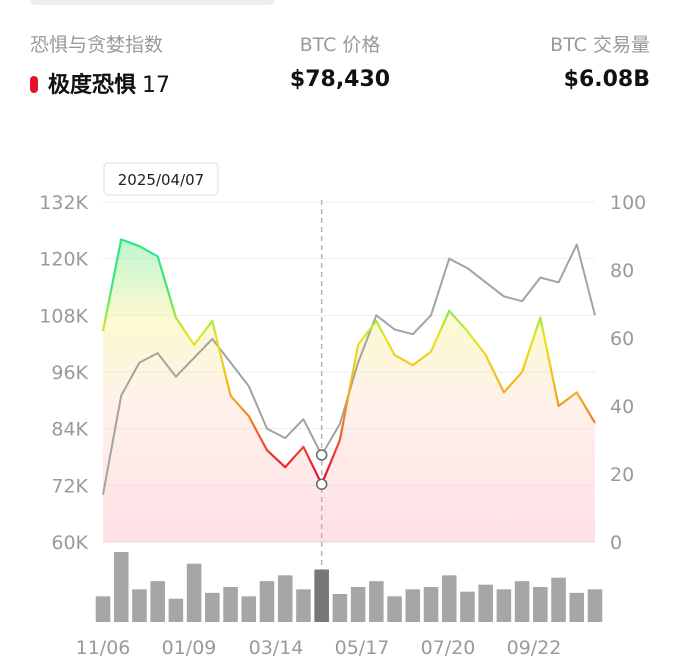 The image size is (680, 659). Describe the element at coordinates (340, 45) in the screenshot. I see `btc-price-label: BTC 价格` at that location.